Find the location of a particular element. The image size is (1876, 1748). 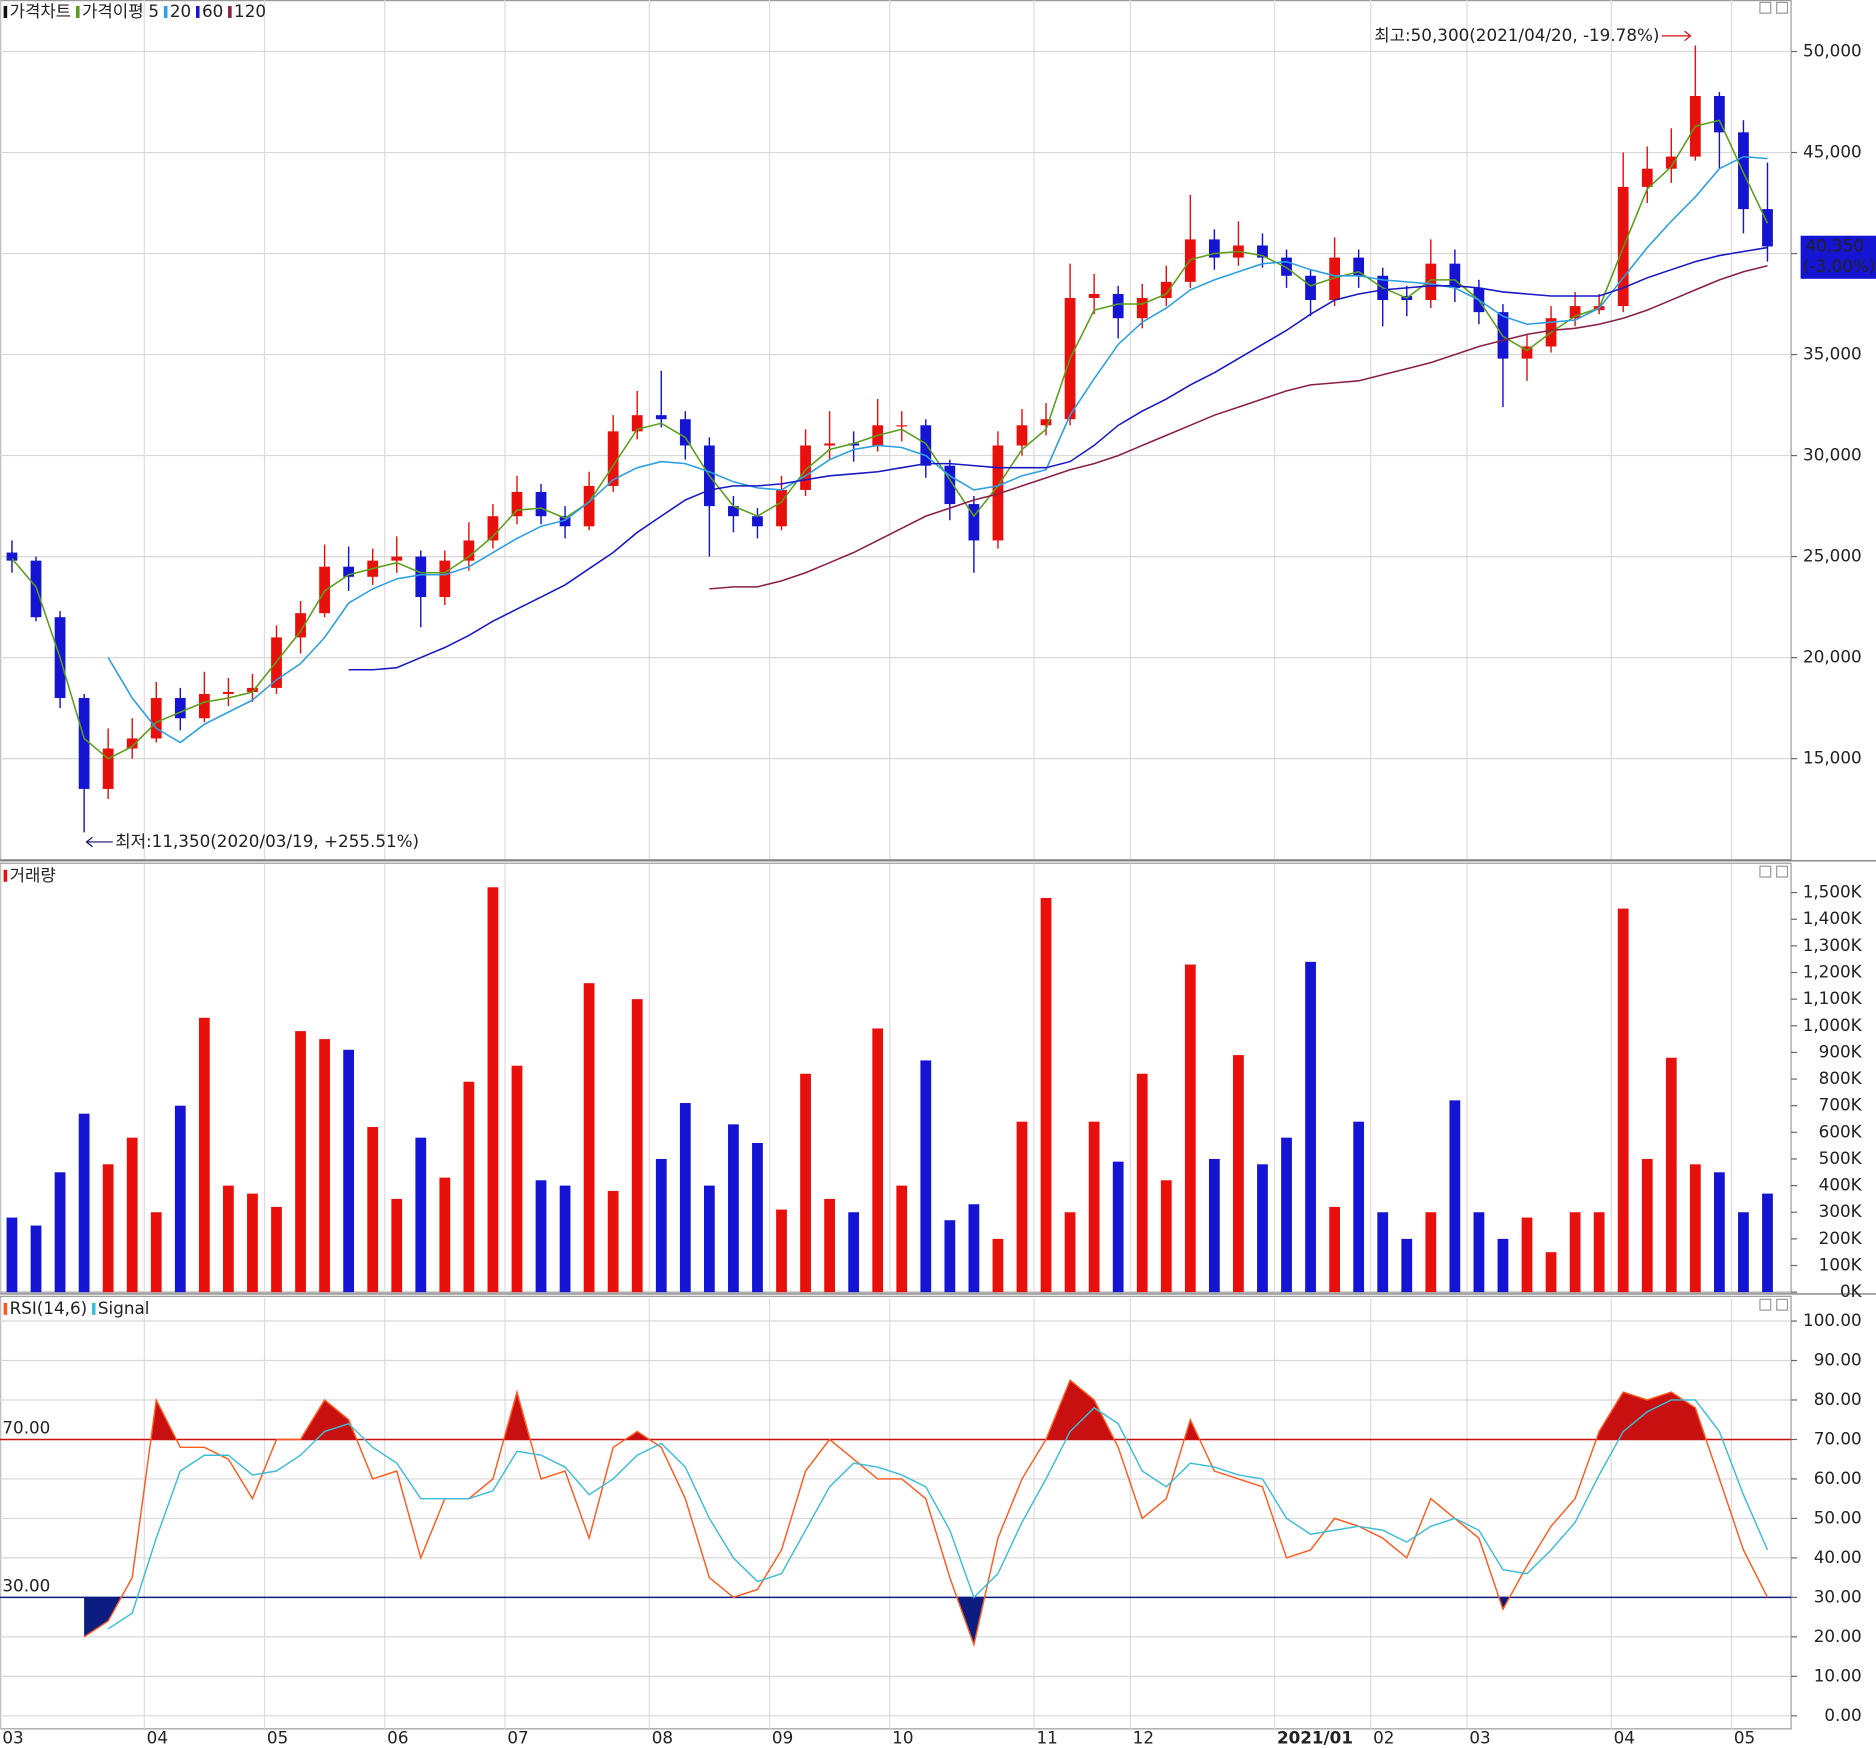

y-tick-label: 15,000 is located at coordinates (1832, 758).